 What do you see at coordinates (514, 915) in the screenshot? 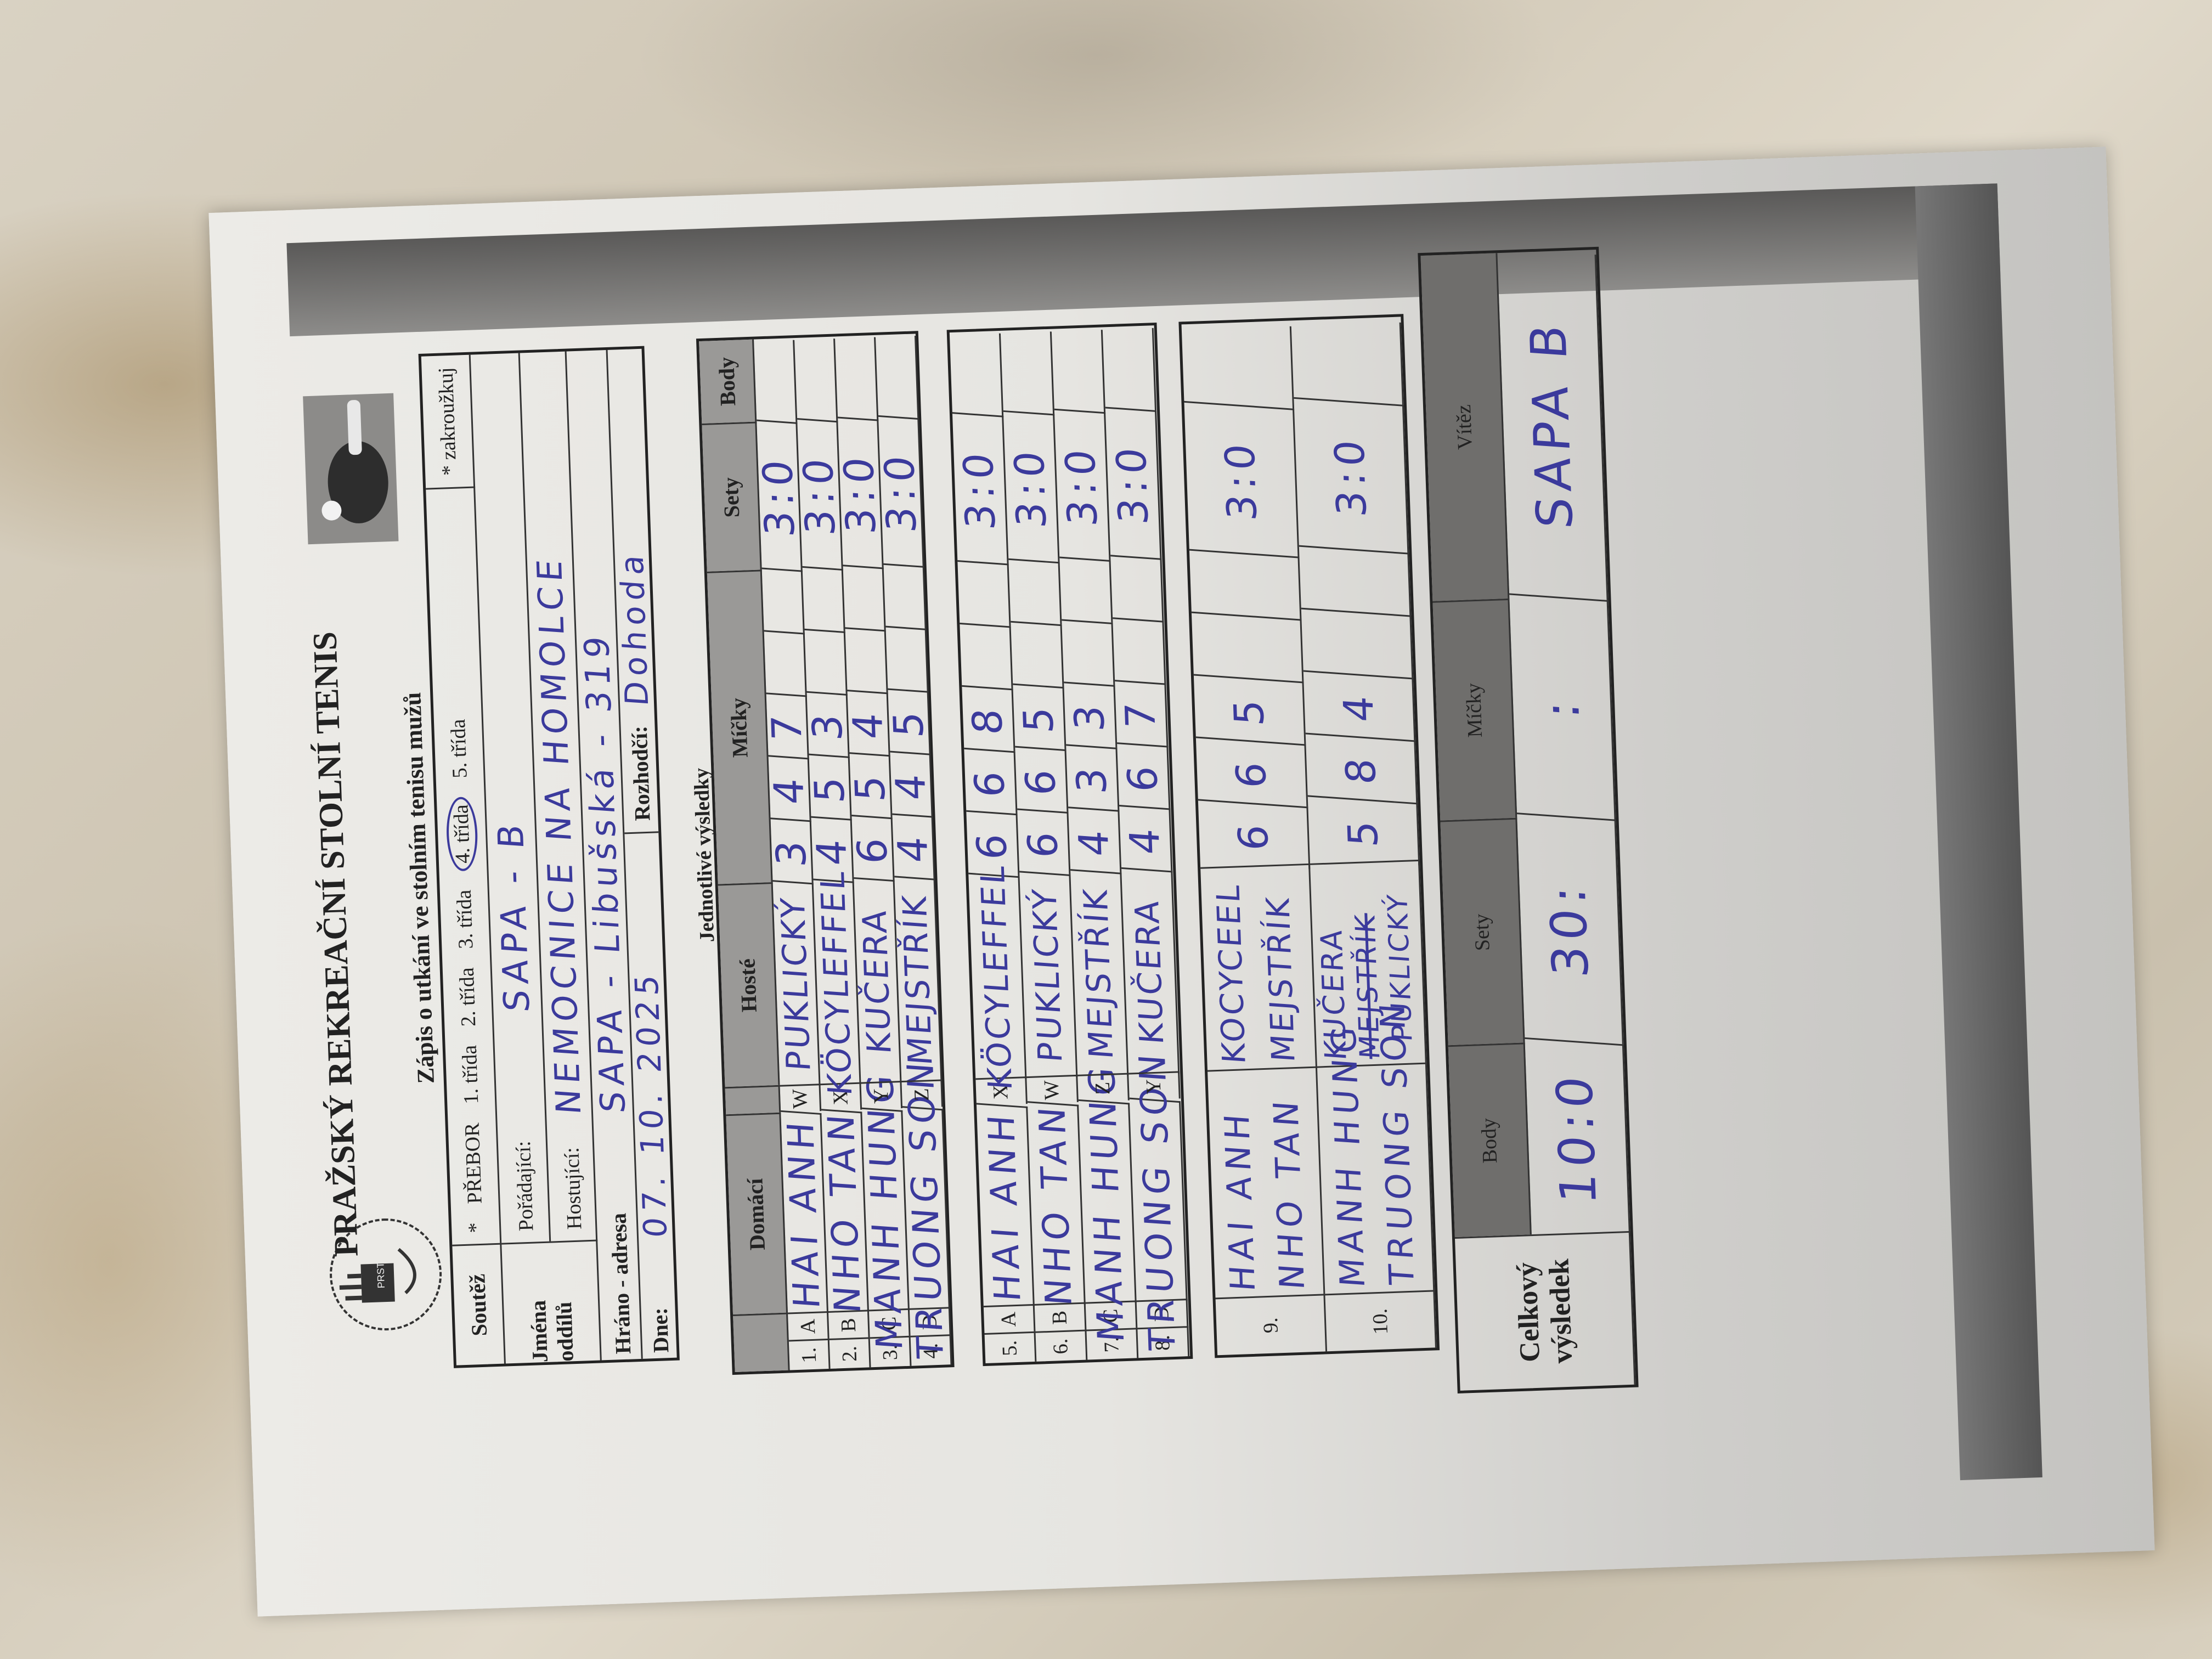
I see `organizer-value: SAPA - B` at bounding box center [514, 915].